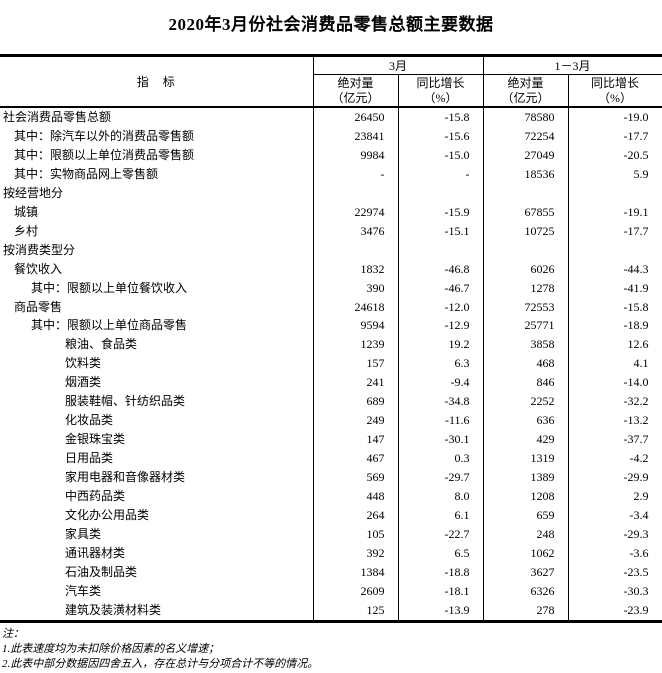 This screenshot has height=673, width=662. Describe the element at coordinates (614, 288) in the screenshot. I see `value-cell: -41.9` at that location.